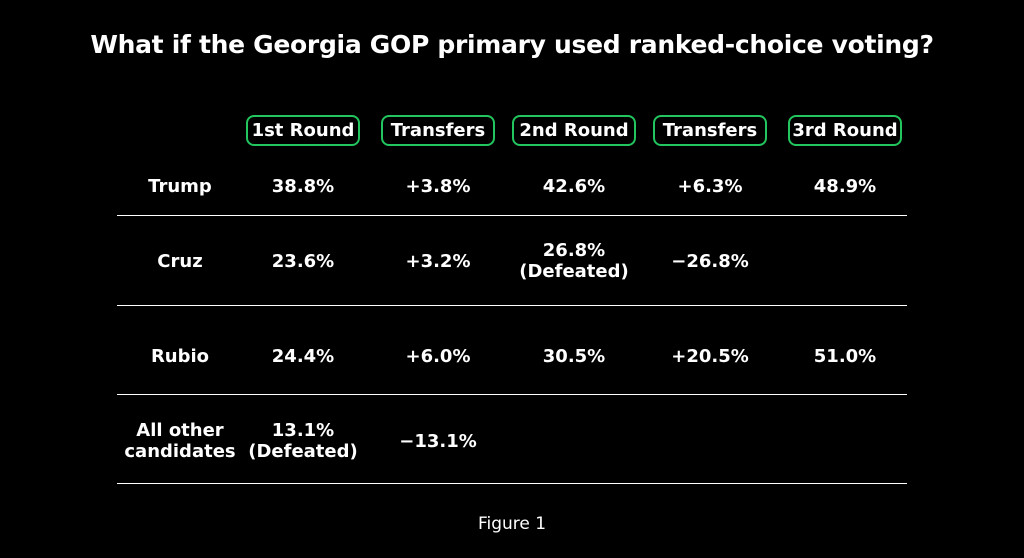 The image size is (1024, 558). I want to click on table-cell: +3.2%, so click(438, 261).